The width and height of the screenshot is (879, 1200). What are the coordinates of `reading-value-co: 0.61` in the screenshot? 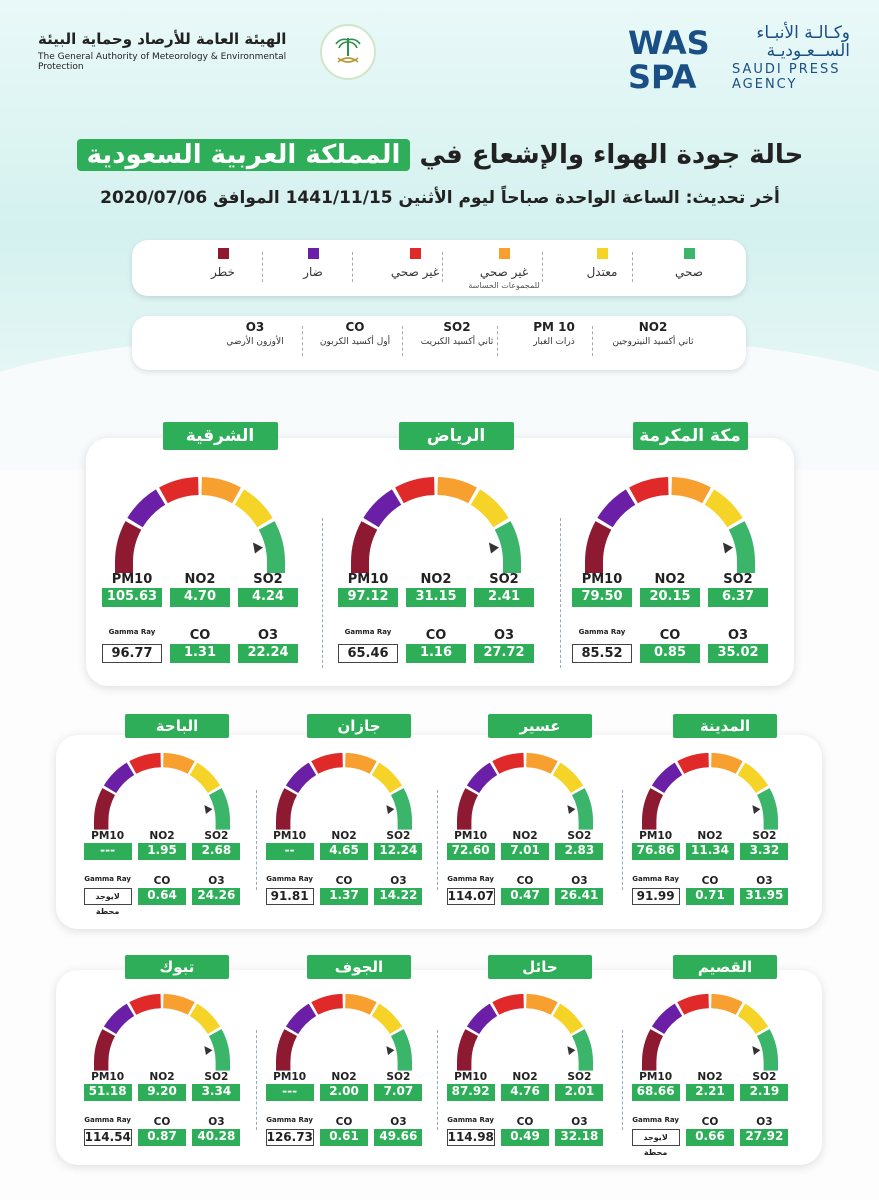 It's located at (344, 1137).